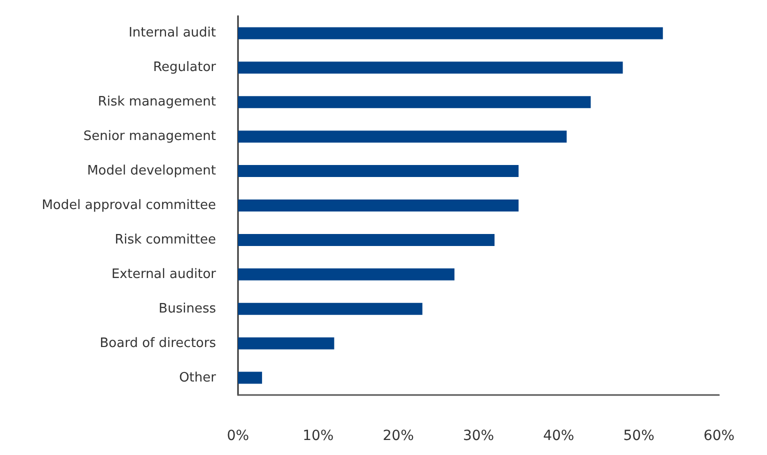  I want to click on y-tick-label: External auditor, so click(164, 274).